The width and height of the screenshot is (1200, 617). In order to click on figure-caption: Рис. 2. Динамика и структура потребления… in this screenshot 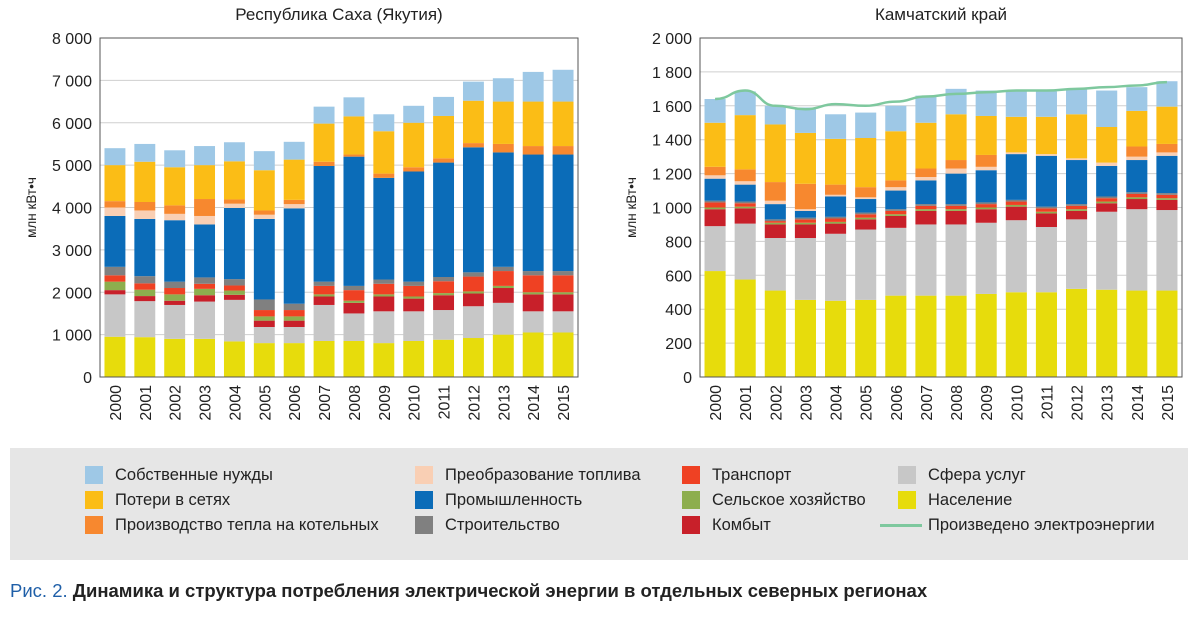, I will do `click(468, 591)`.